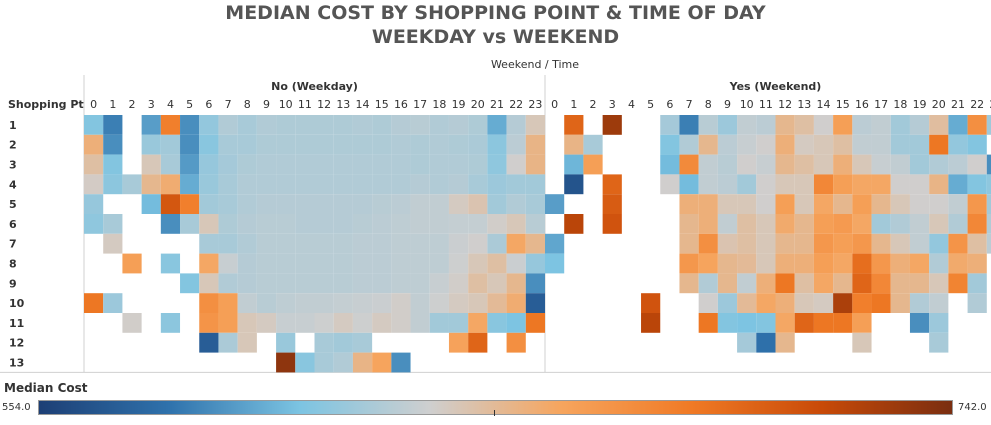  I want to click on hour-tick-label: 14, so click(363, 104).